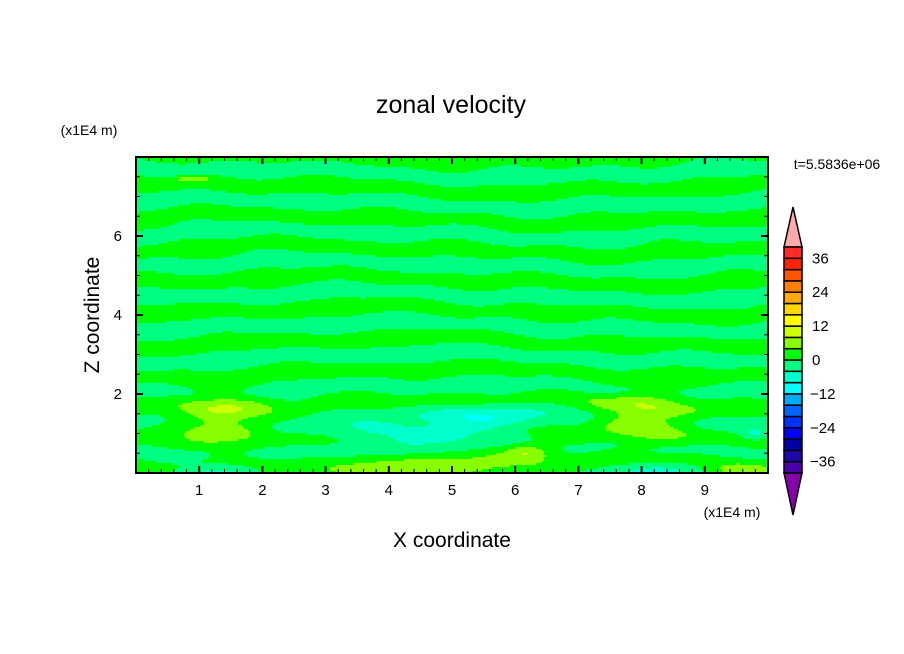  What do you see at coordinates (793, 494) in the screenshot?
I see `colorbar-under-triangle` at bounding box center [793, 494].